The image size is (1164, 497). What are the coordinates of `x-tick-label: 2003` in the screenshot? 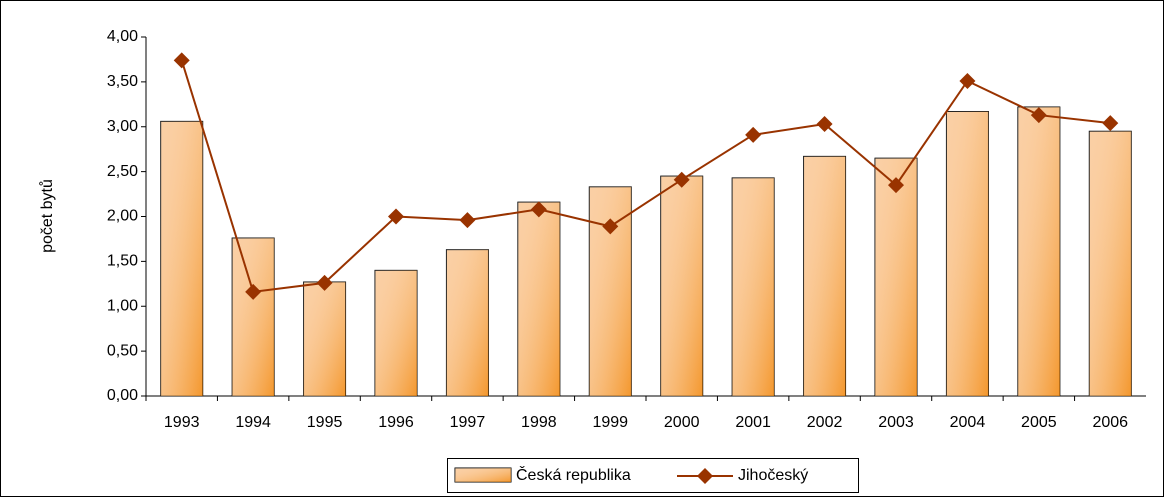 It's located at (896, 422).